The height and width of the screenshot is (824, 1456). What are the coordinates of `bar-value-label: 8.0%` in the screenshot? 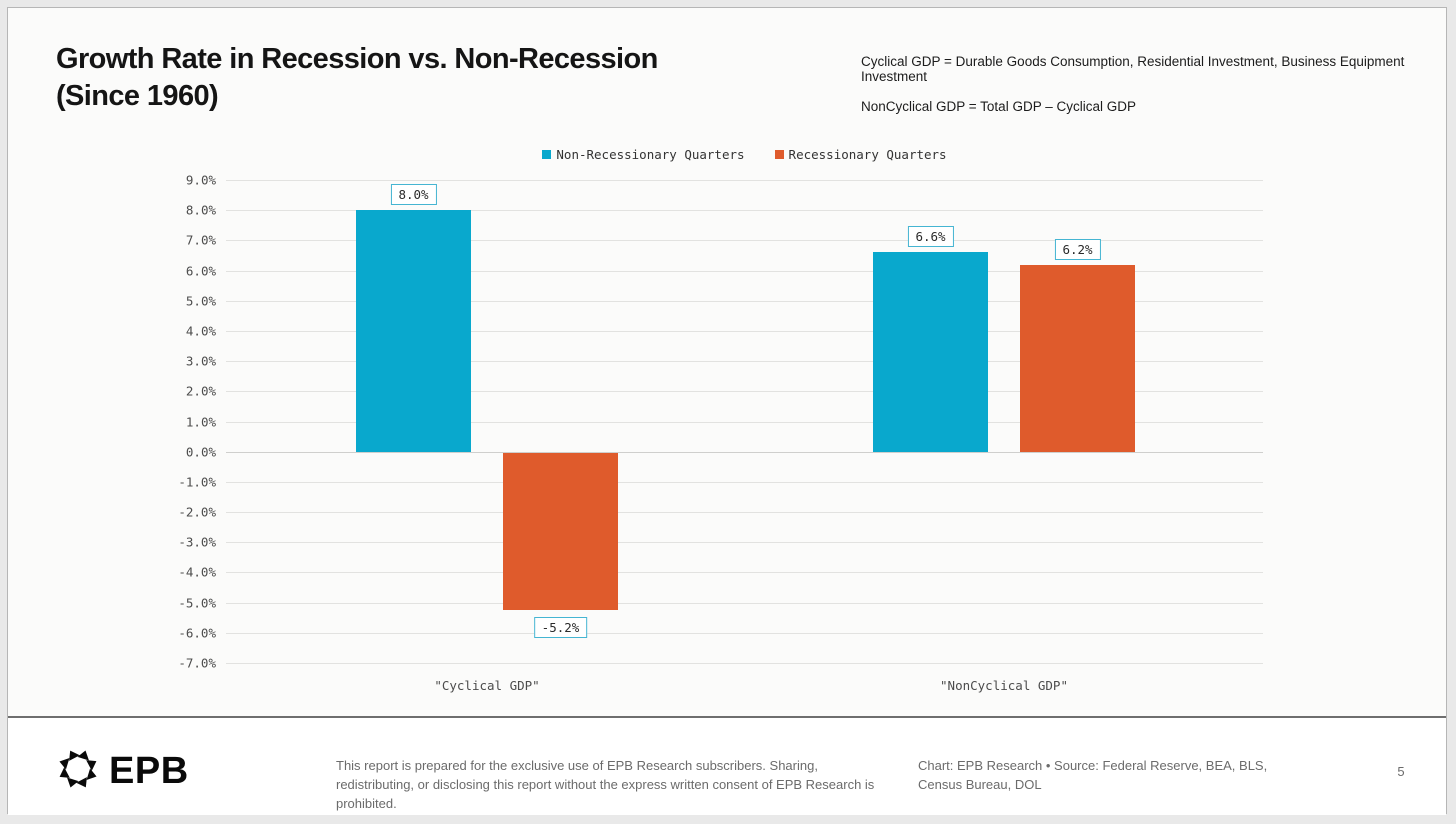 It's located at (413, 195).